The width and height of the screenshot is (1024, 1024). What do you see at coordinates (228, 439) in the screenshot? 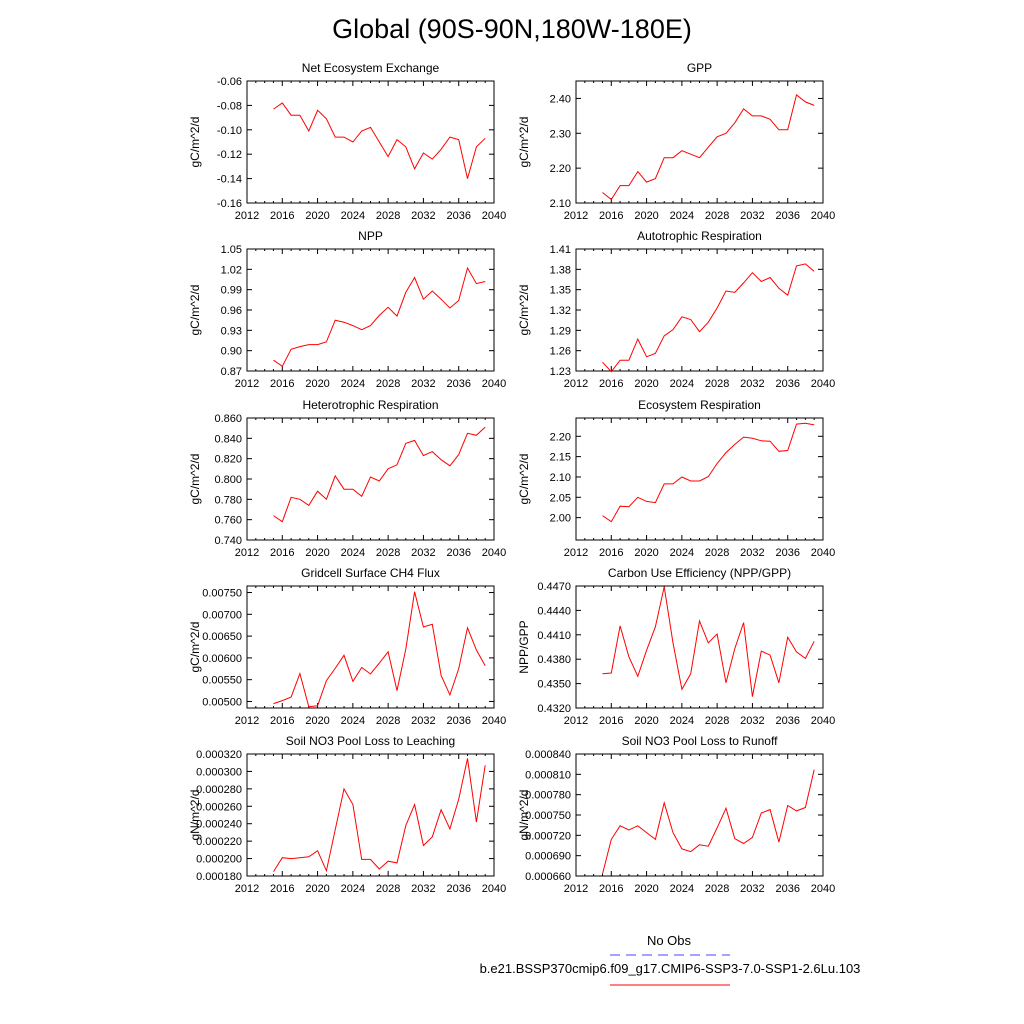
I see `y-tick-label: 0.840` at bounding box center [228, 439].